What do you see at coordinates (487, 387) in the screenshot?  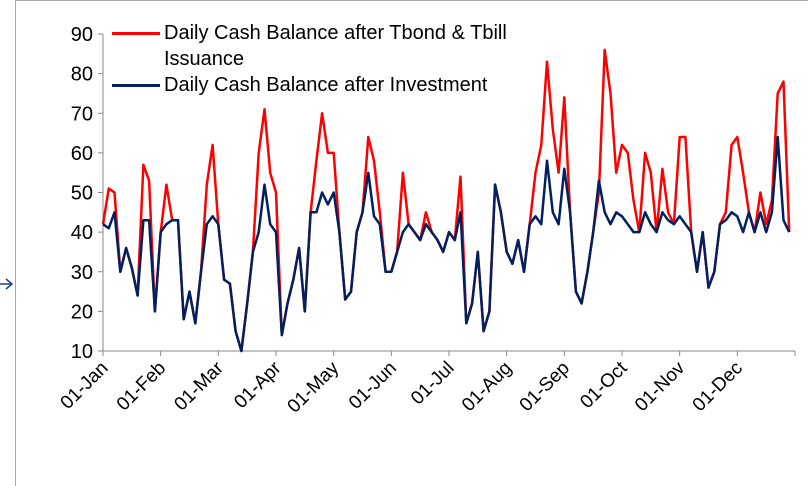 I see `x-tick-label: 01-Aug` at bounding box center [487, 387].